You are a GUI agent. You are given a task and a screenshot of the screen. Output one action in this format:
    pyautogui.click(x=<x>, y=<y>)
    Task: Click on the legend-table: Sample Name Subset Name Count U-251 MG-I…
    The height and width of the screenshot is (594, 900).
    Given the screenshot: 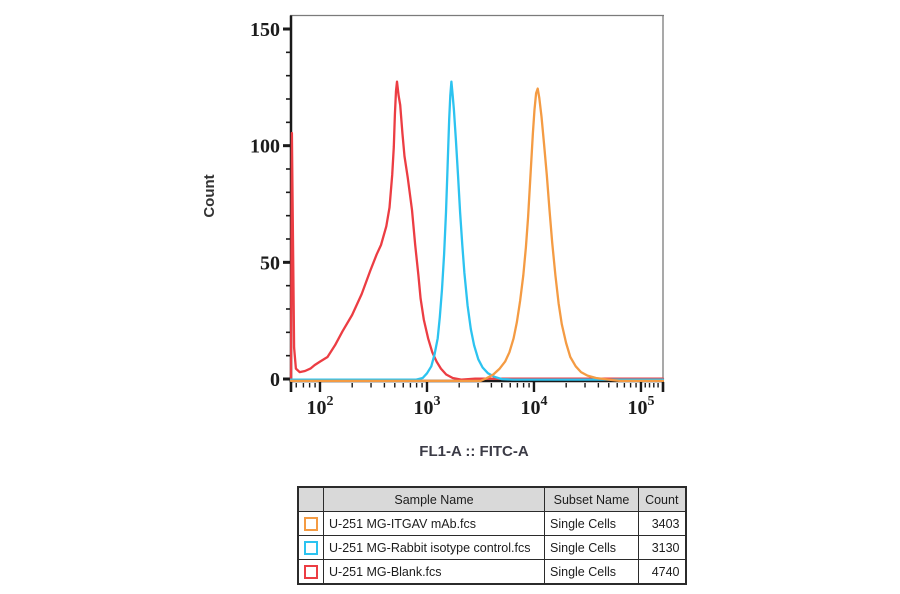 What is the action you would take?
    pyautogui.click(x=492, y=535)
    